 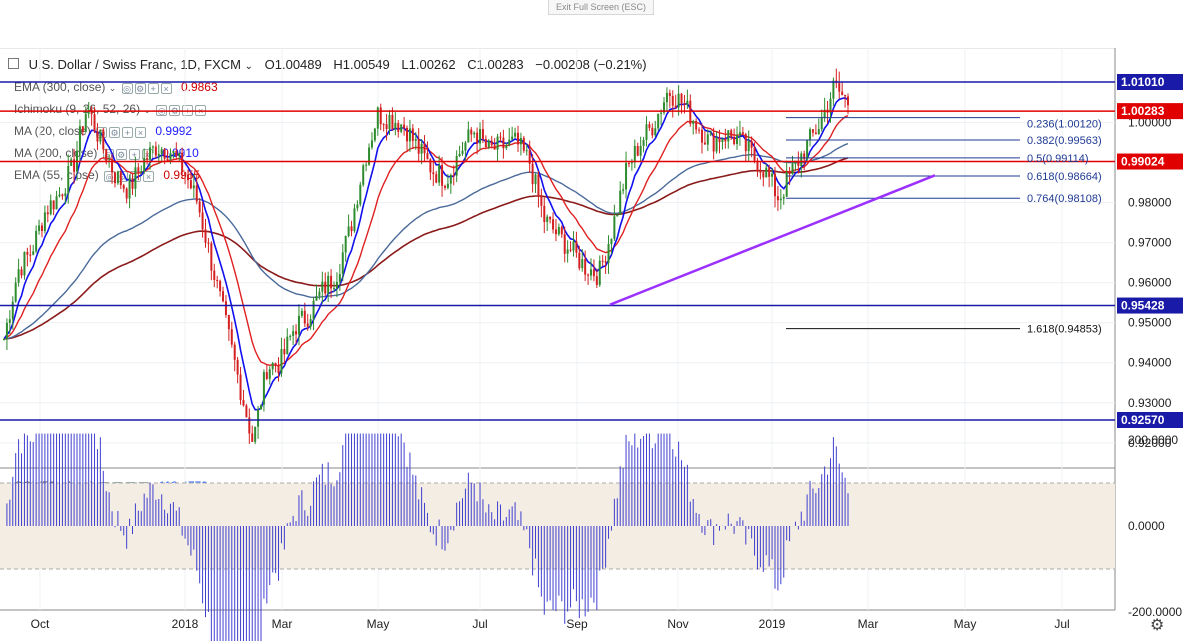 What do you see at coordinates (134, 64) in the screenshot?
I see `symbol-title: U.S. Dollar / Swiss Franc, 1D, FXCM` at bounding box center [134, 64].